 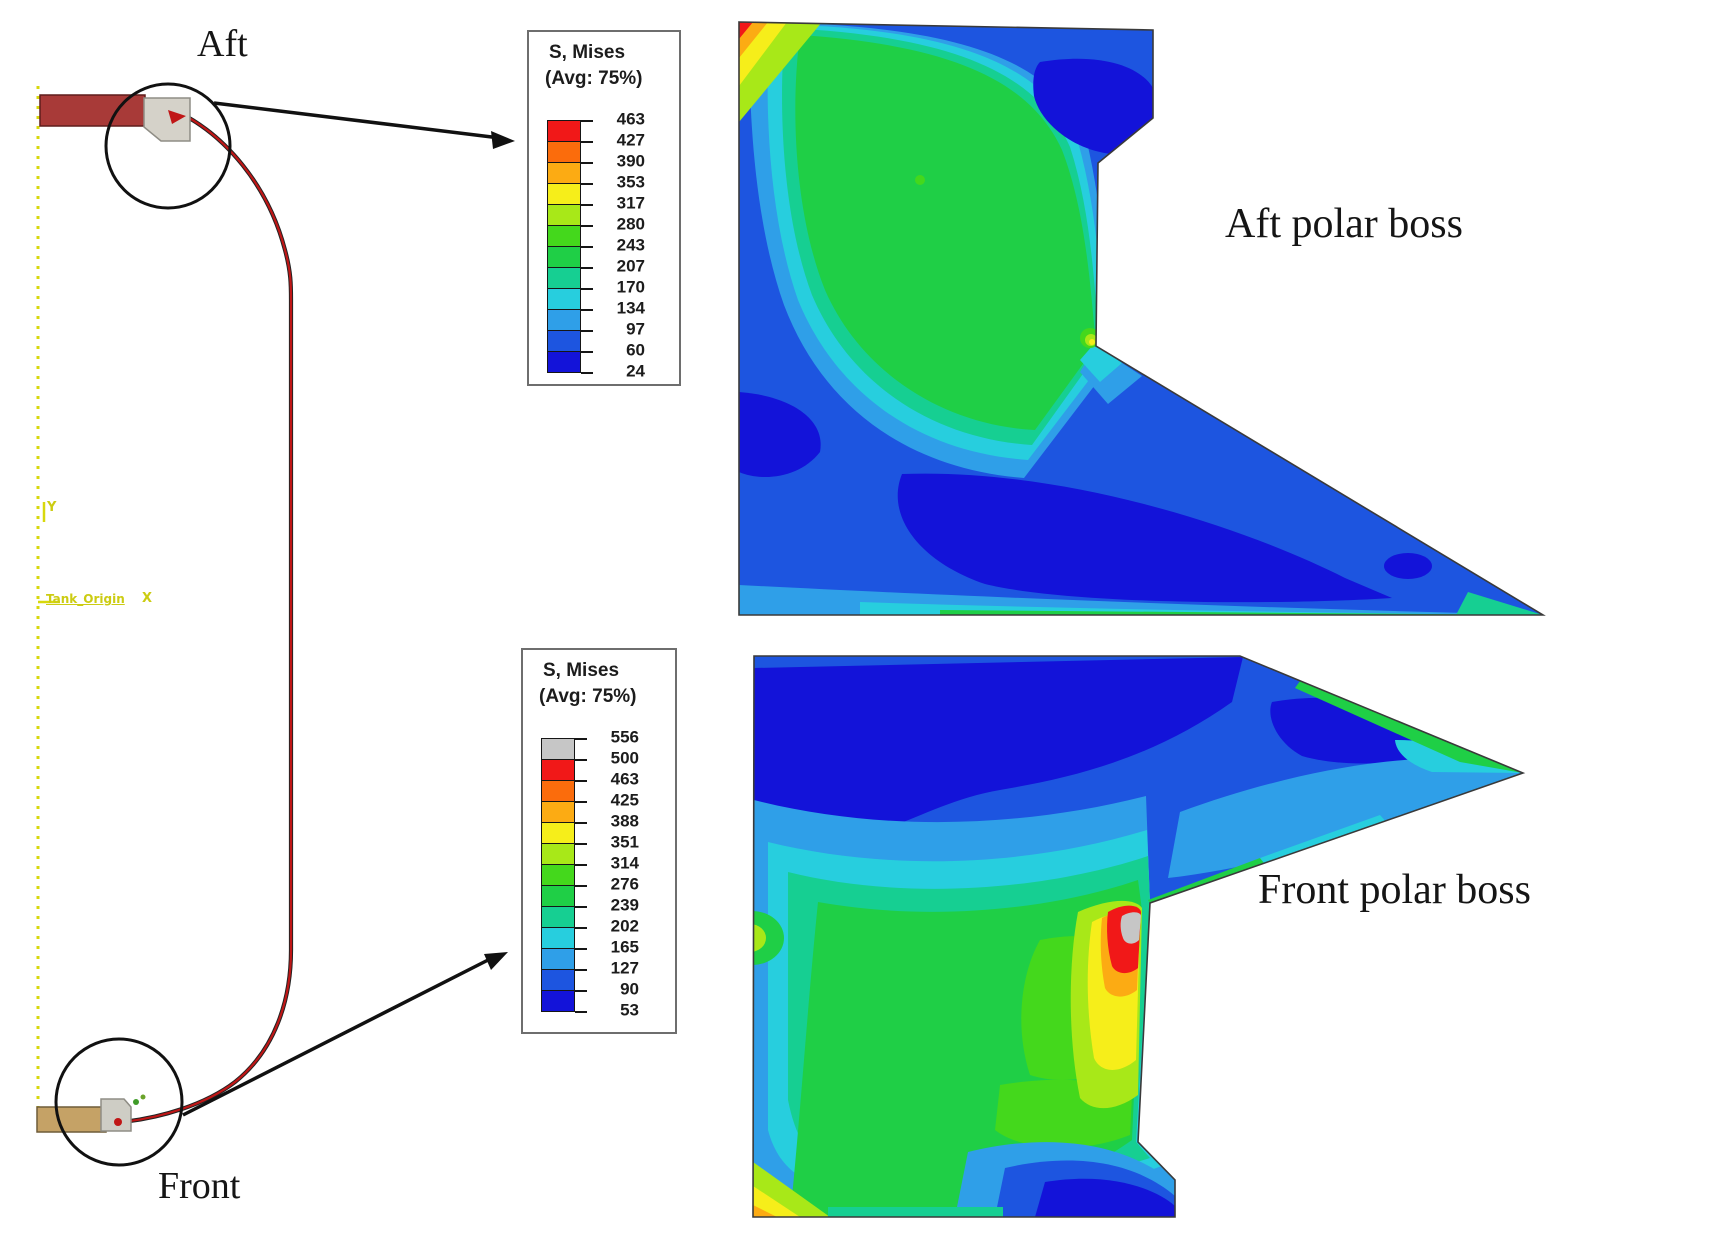 I want to click on legend-tick-value: 556, so click(x=624, y=737).